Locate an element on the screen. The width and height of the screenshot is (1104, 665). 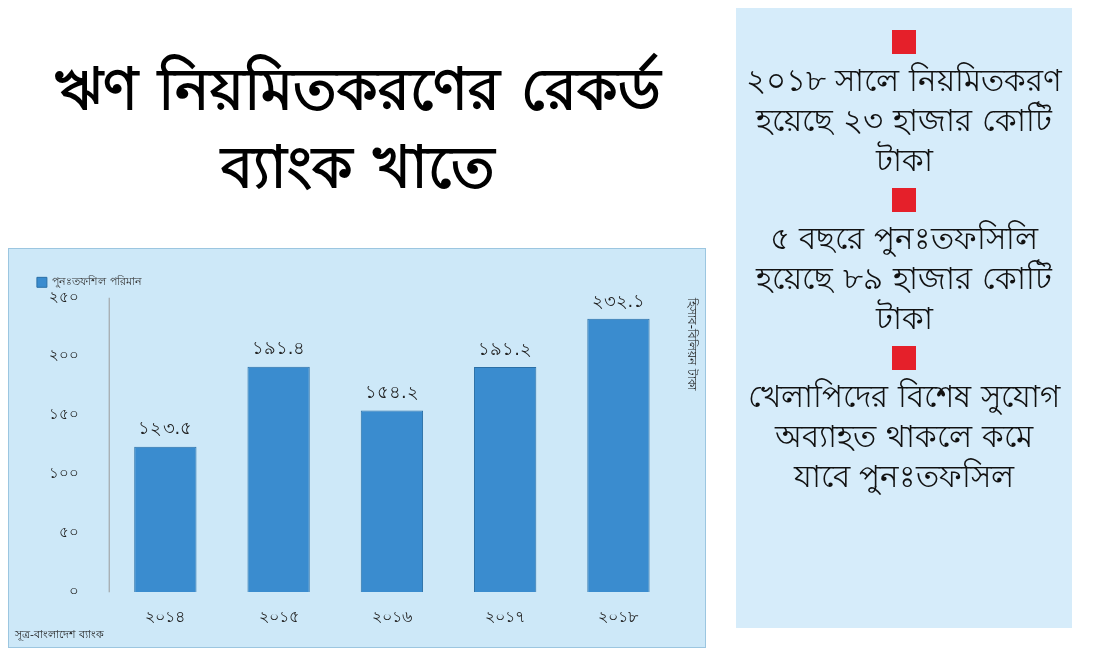
y-tick-label: ৫০ is located at coordinates (68, 532).